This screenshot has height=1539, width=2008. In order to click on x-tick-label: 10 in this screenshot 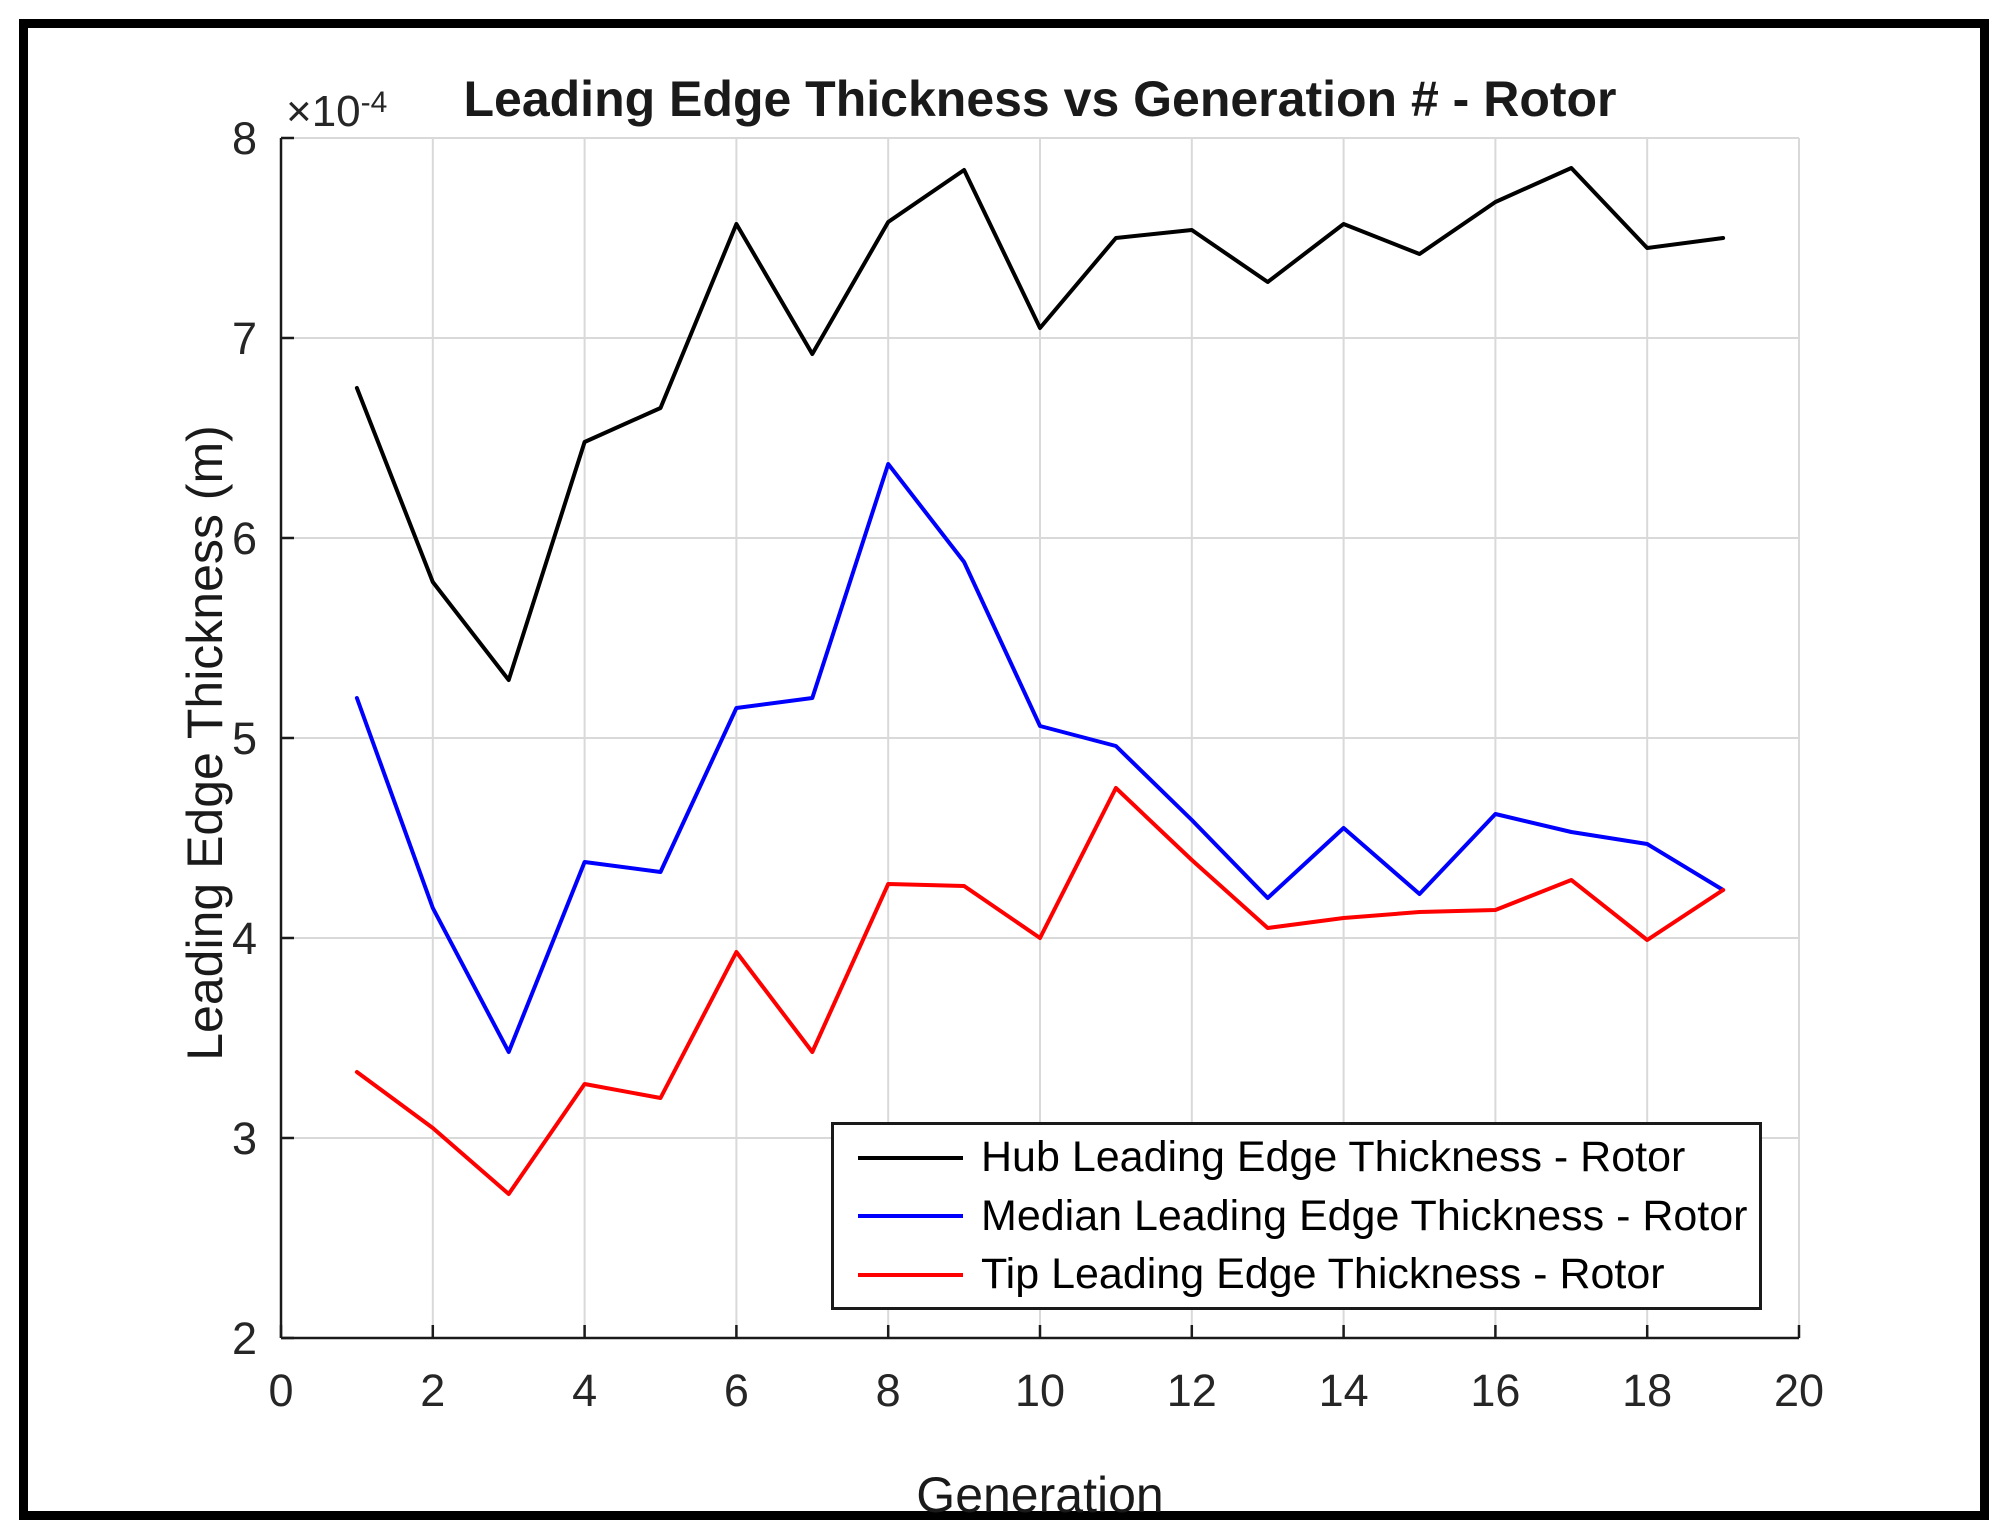, I will do `click(1040, 1390)`.